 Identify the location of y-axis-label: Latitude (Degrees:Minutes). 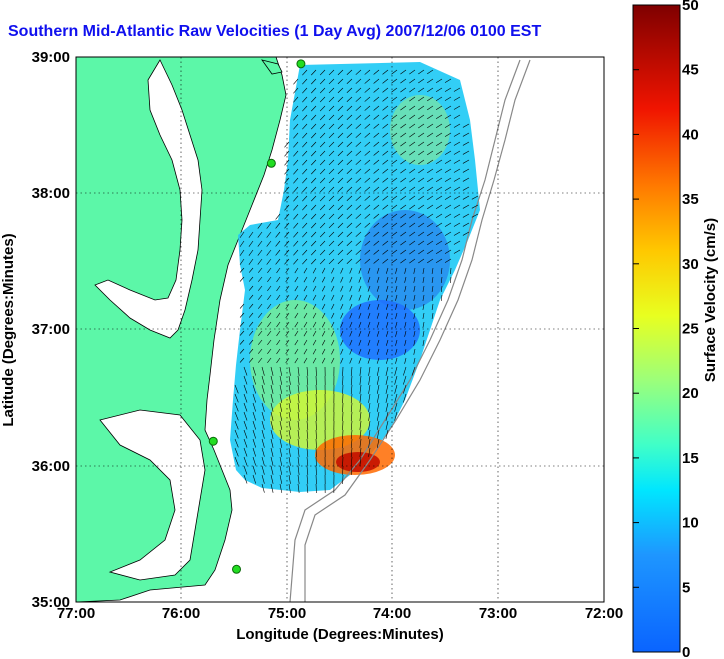
(8, 329).